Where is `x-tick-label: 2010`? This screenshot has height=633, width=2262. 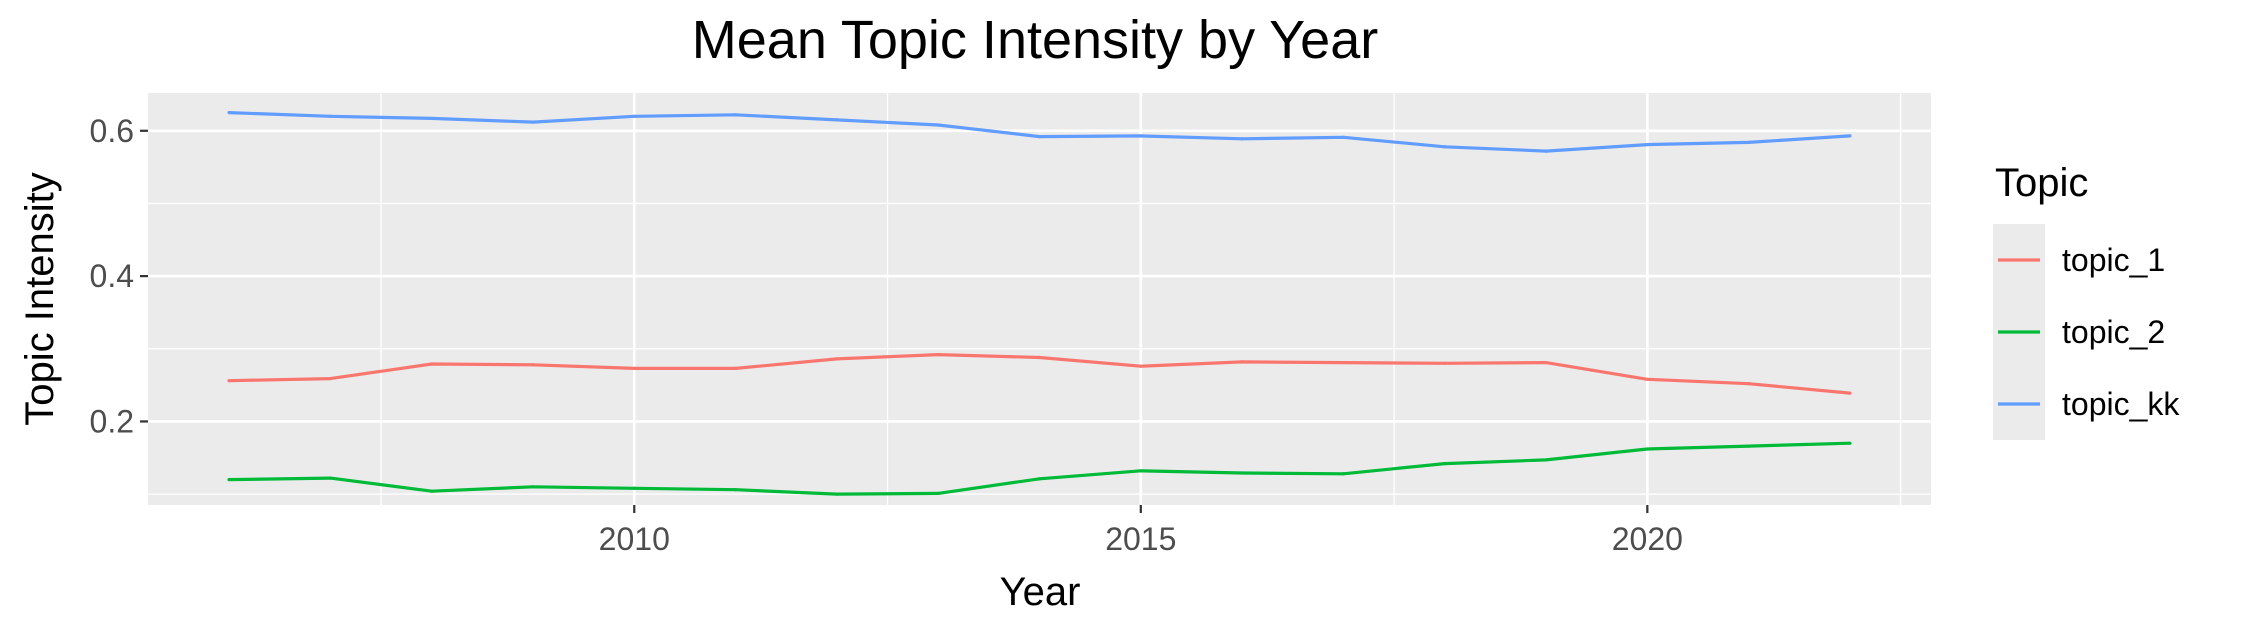 x-tick-label: 2010 is located at coordinates (634, 539).